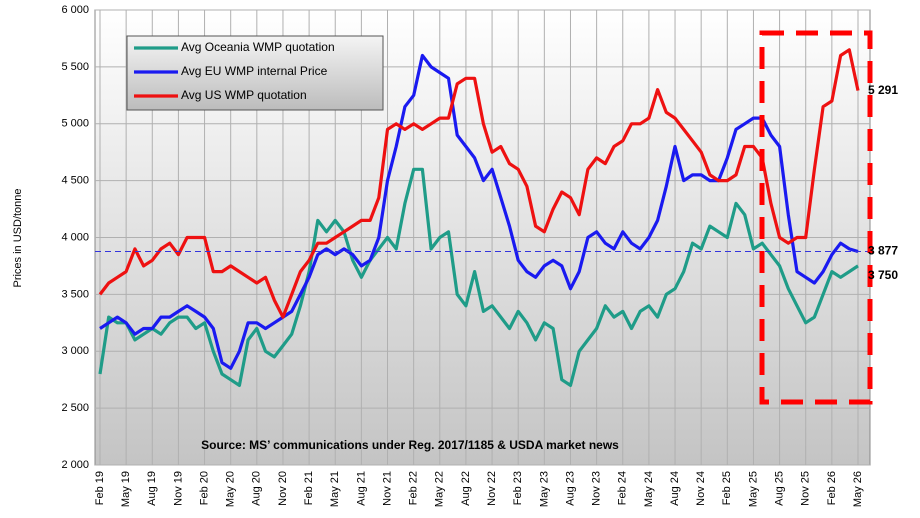 This screenshot has height=518, width=920. Describe the element at coordinates (75, 67) in the screenshot. I see `y-tick-label: 5 500` at that location.